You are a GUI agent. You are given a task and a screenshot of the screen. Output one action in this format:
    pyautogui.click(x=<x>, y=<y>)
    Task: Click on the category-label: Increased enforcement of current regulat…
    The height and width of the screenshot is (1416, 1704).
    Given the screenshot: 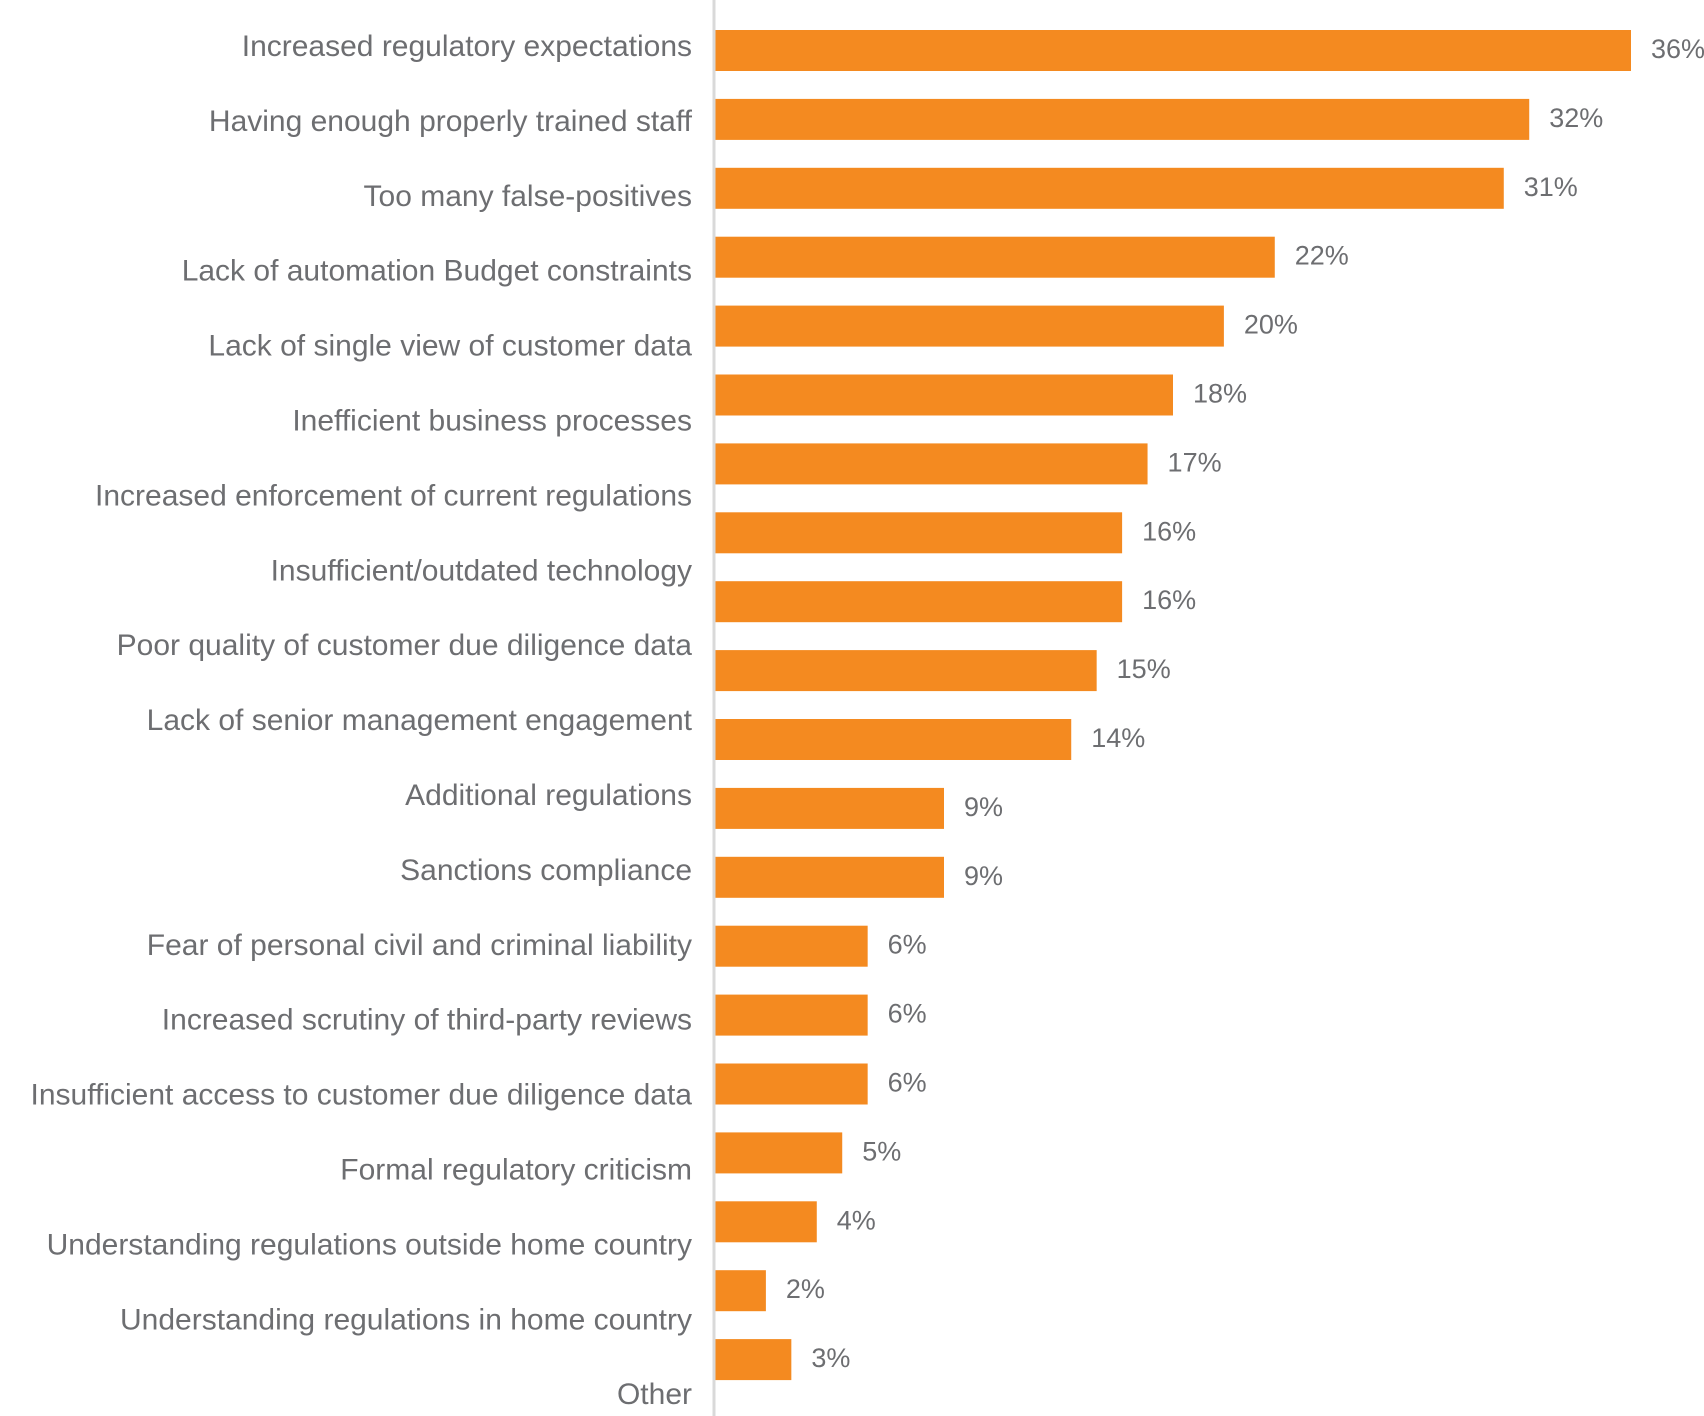 What is the action you would take?
    pyautogui.click(x=393, y=495)
    